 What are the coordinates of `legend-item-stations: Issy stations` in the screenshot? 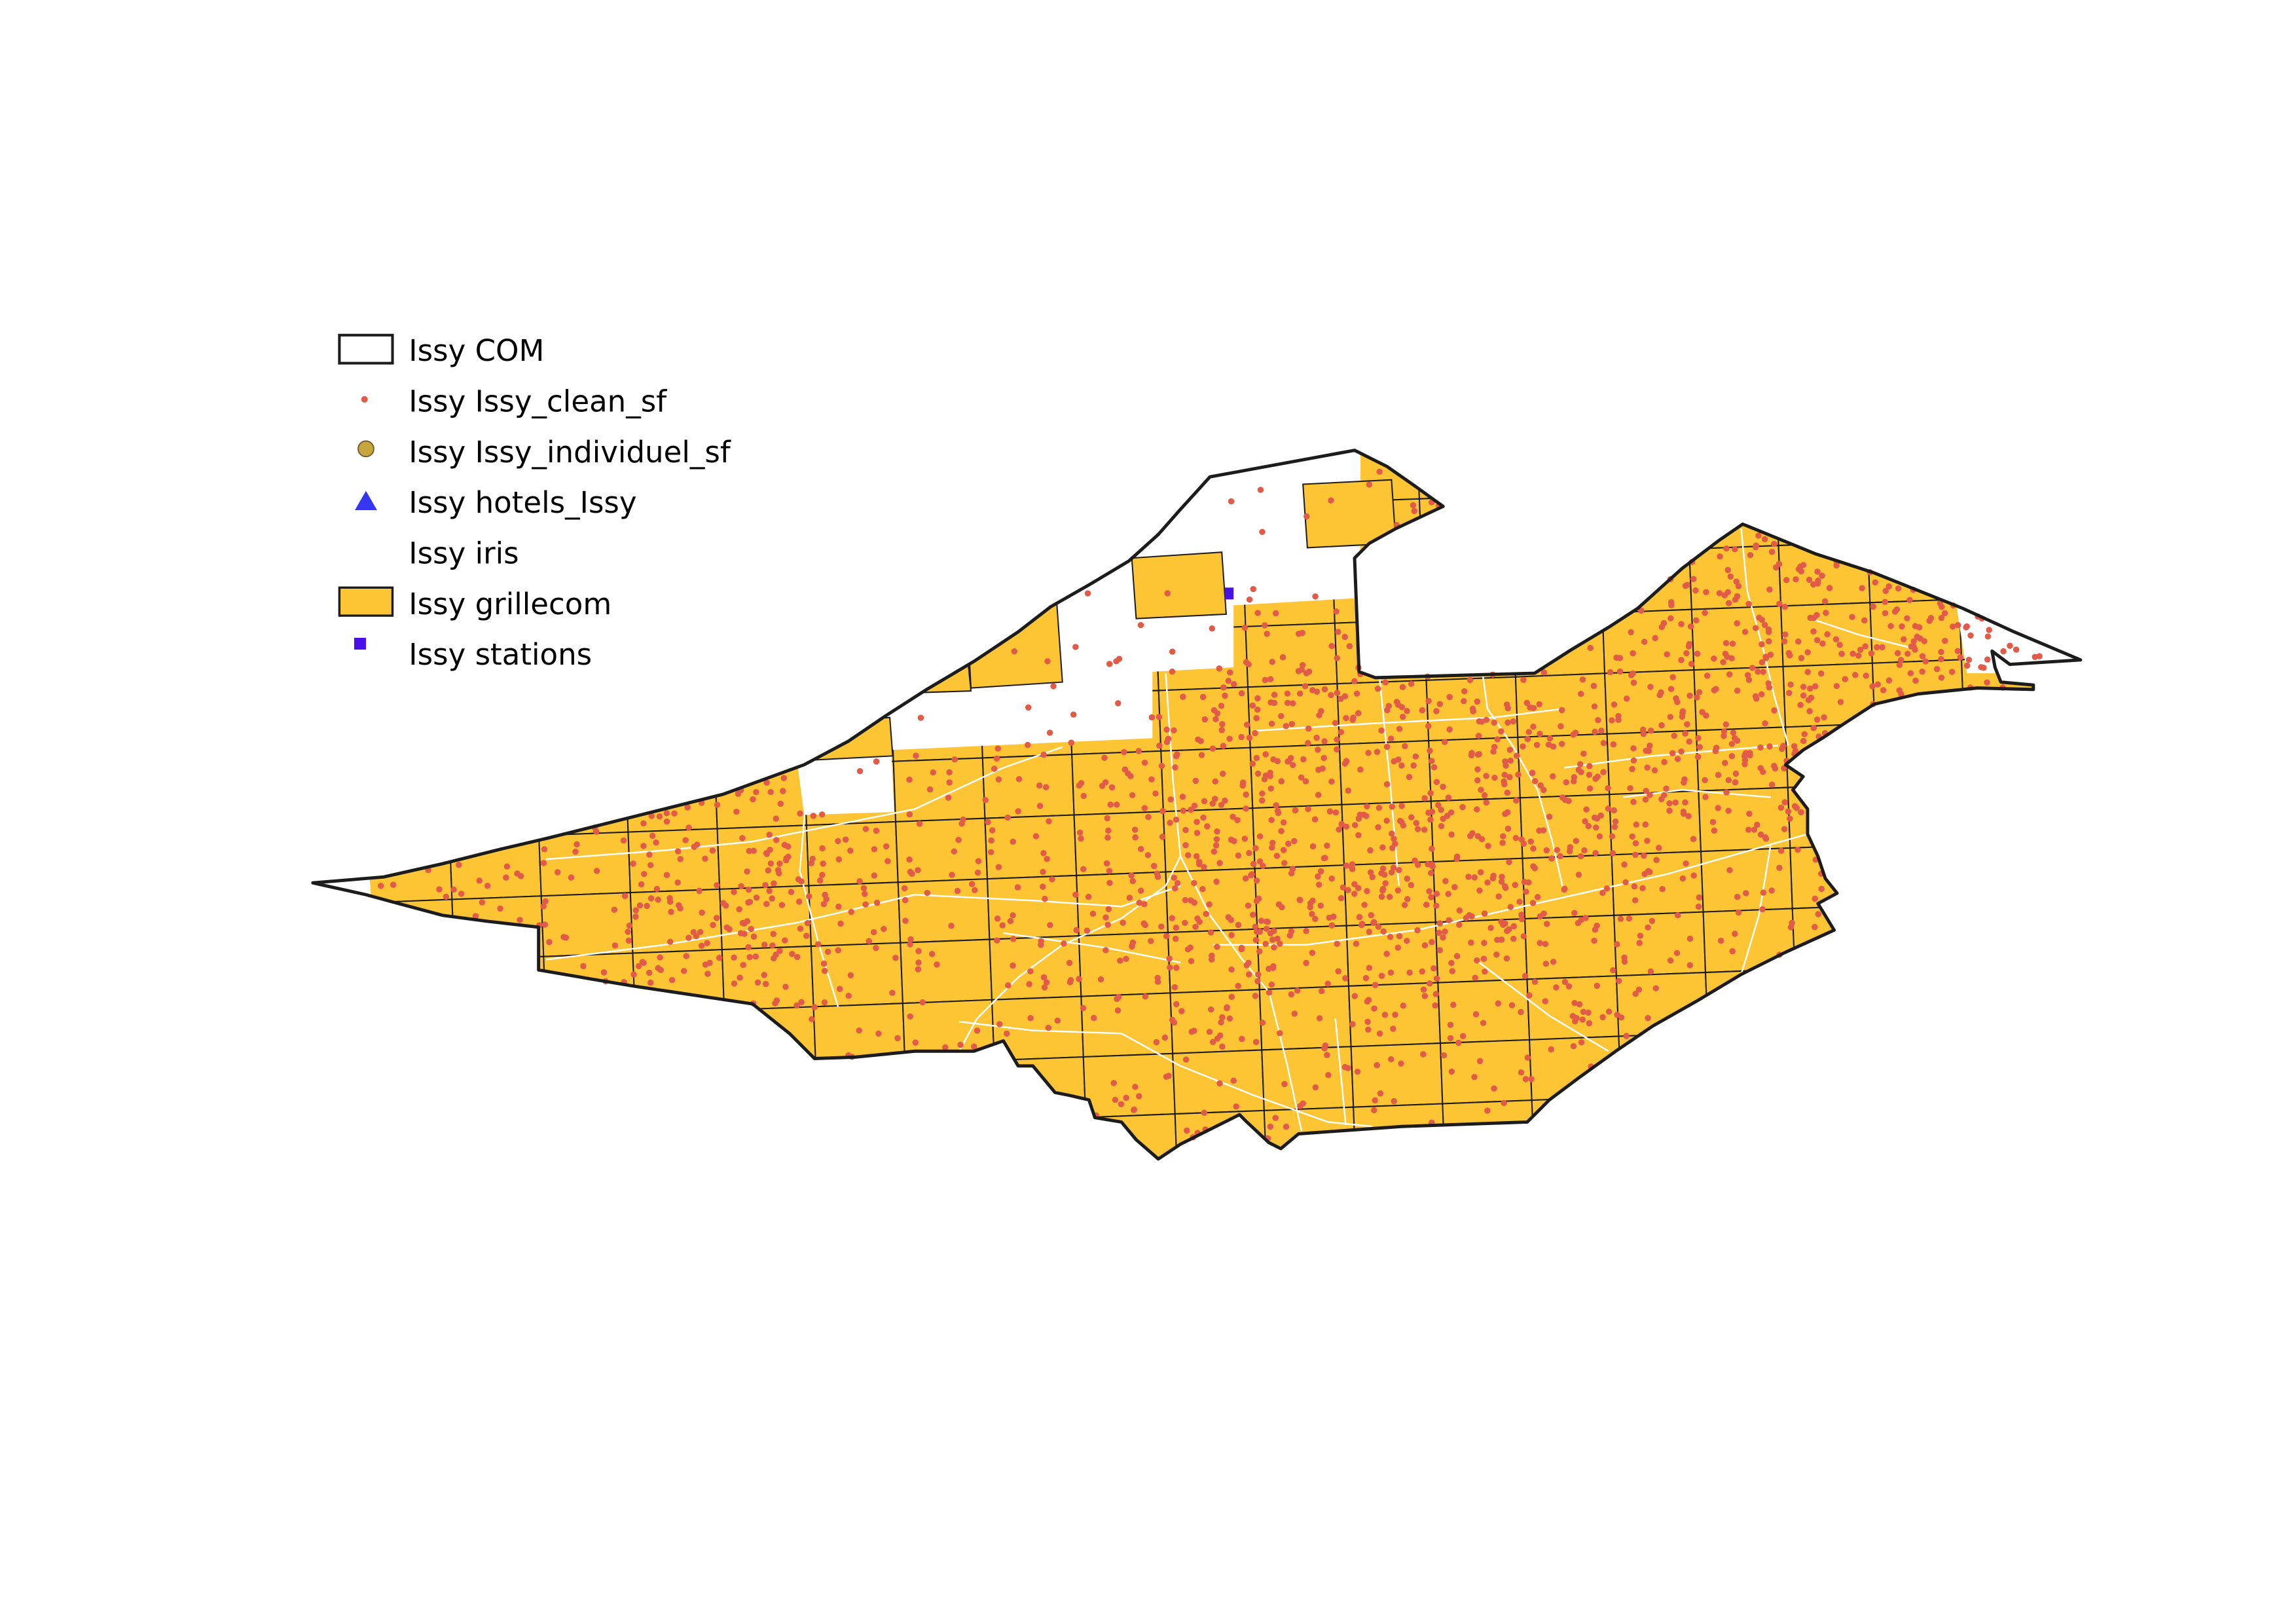 It's located at (473, 654).